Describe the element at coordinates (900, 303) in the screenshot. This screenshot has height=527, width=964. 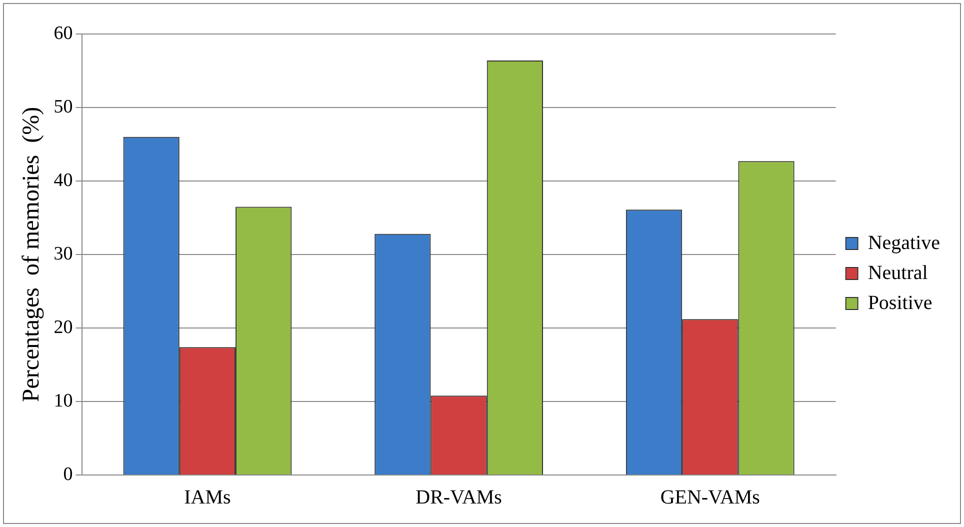
I see `legend-label: Positive` at that location.